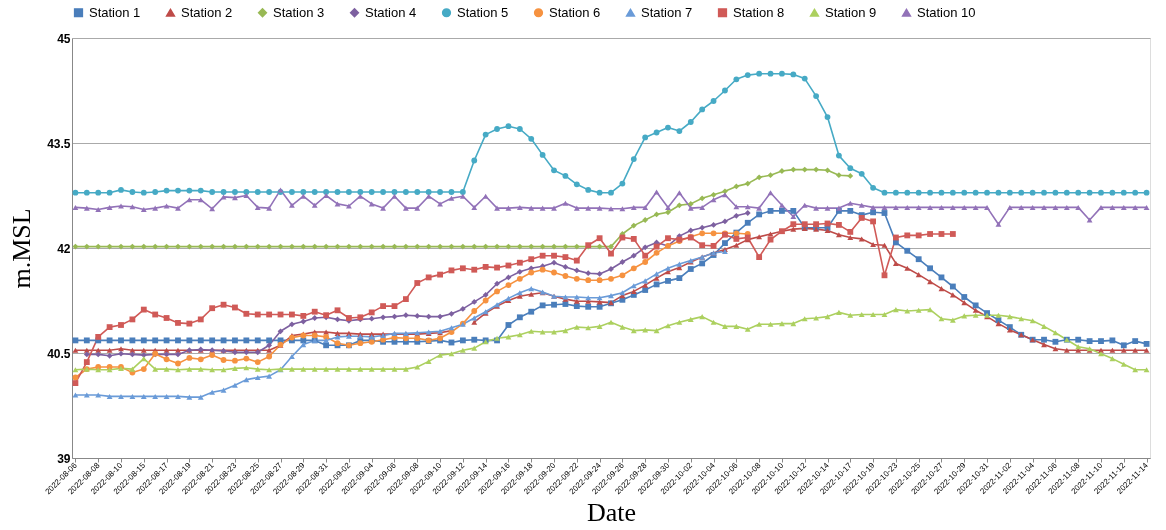 The height and width of the screenshot is (530, 1166). What do you see at coordinates (667, 12) in the screenshot?
I see `legend-label: Station 7` at bounding box center [667, 12].